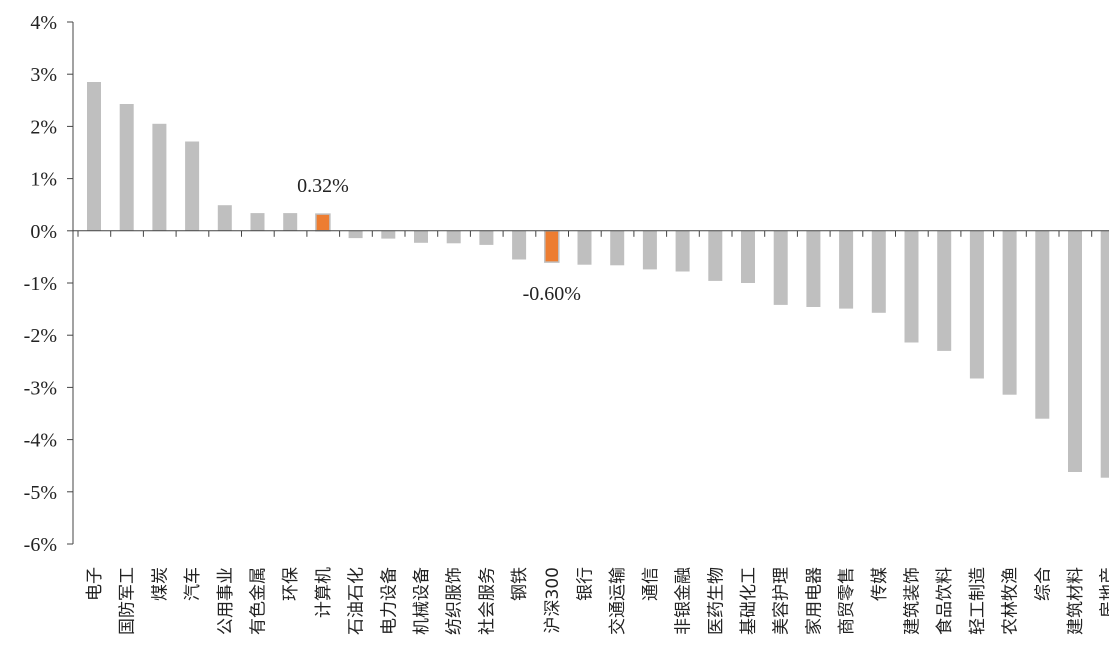 The height and width of the screenshot is (660, 1109). What do you see at coordinates (649, 250) in the screenshot?
I see `bar-通信` at bounding box center [649, 250].